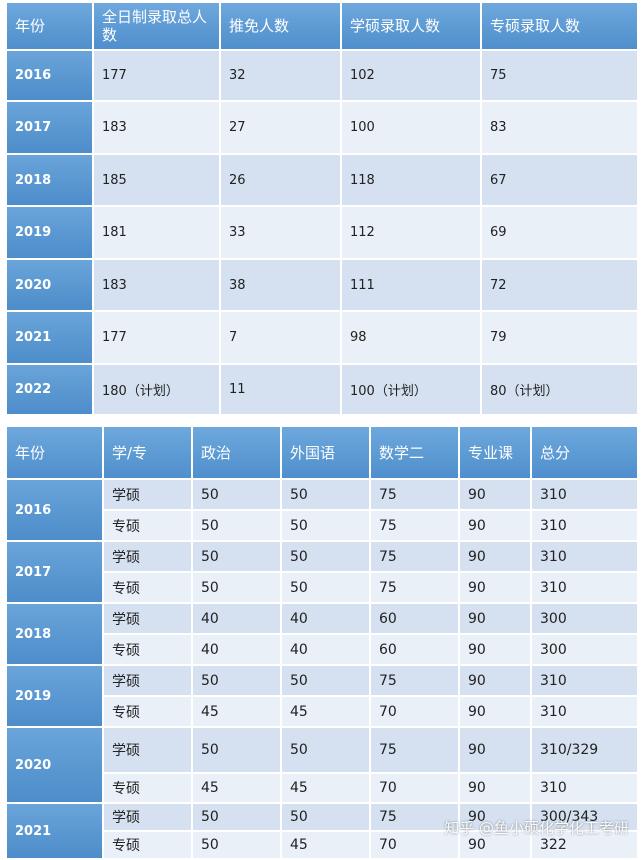  Describe the element at coordinates (49, 26) in the screenshot. I see `column-header: 年份` at that location.